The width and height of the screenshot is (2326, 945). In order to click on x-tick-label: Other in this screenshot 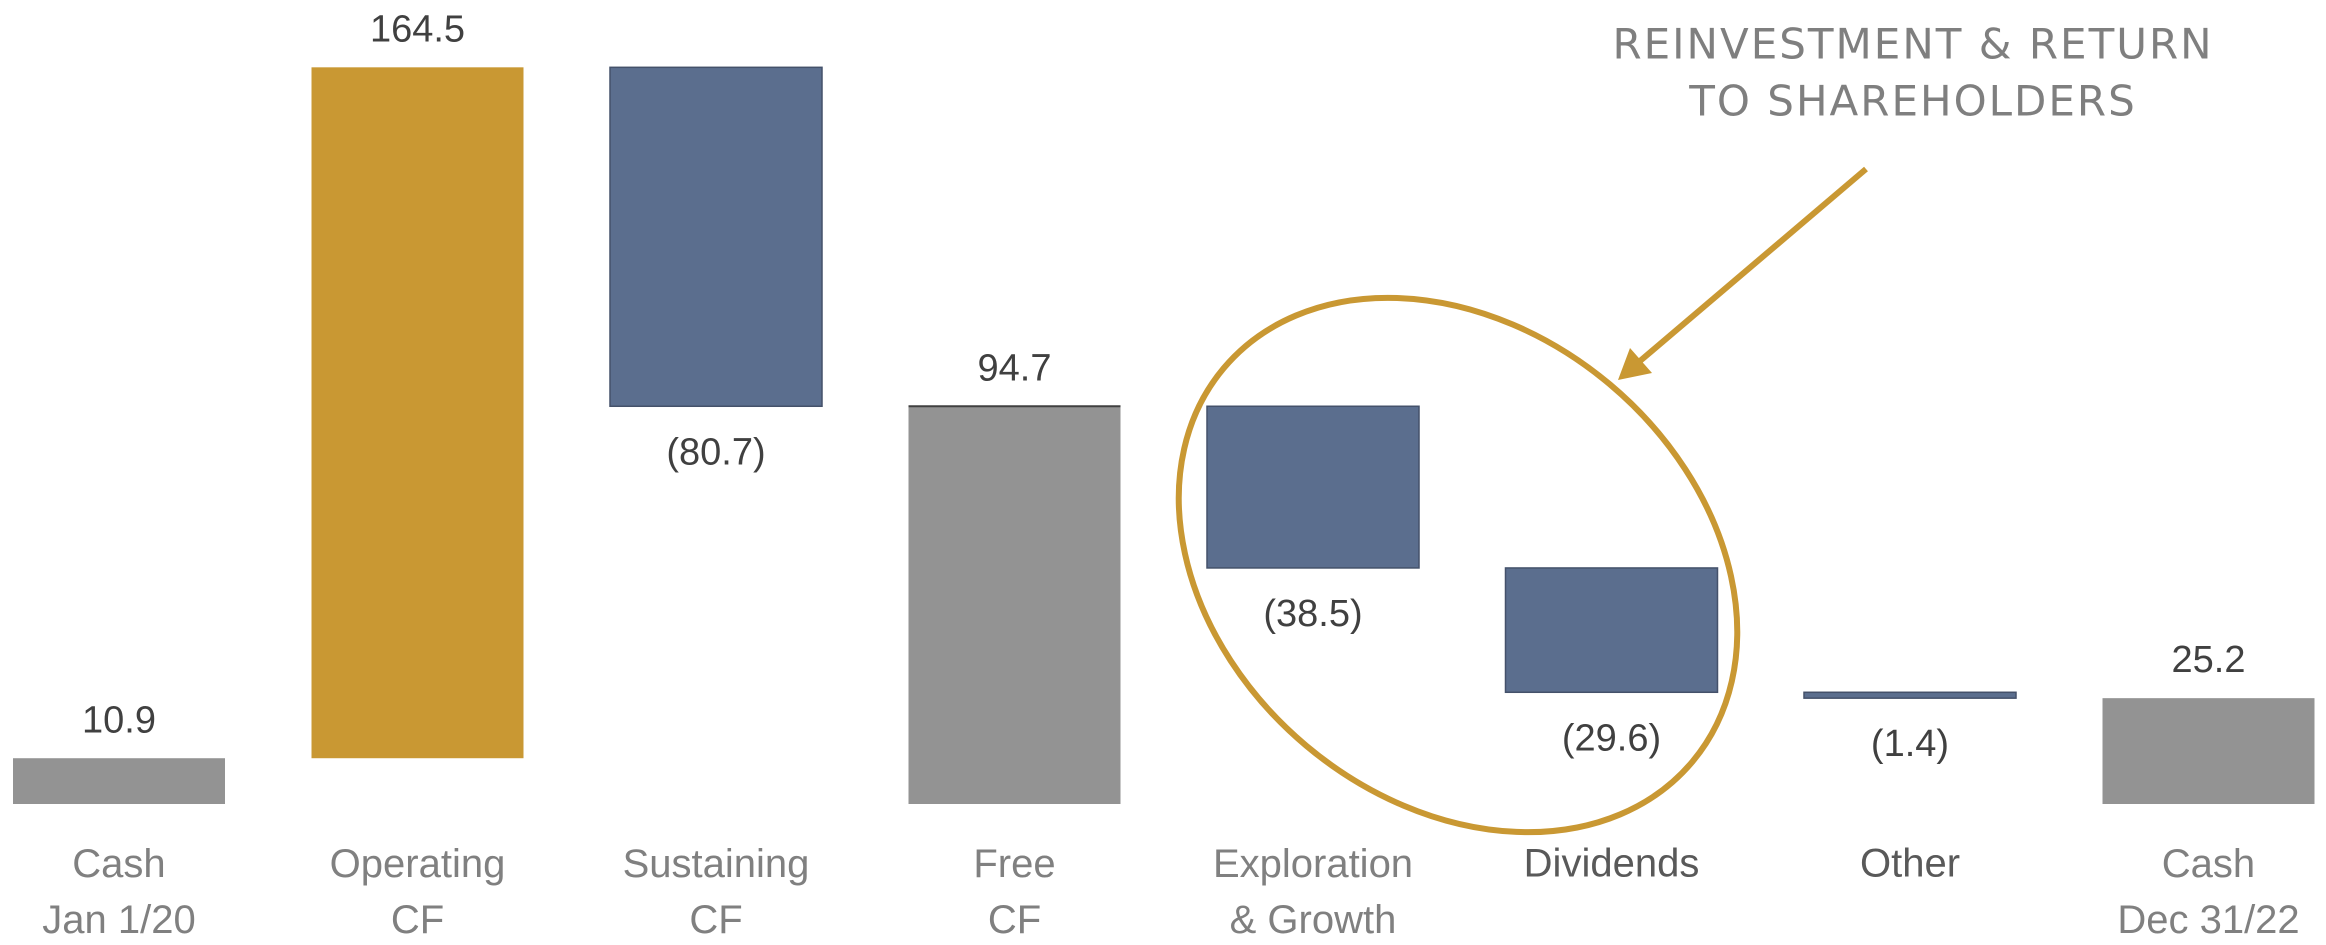, I will do `click(1910, 864)`.